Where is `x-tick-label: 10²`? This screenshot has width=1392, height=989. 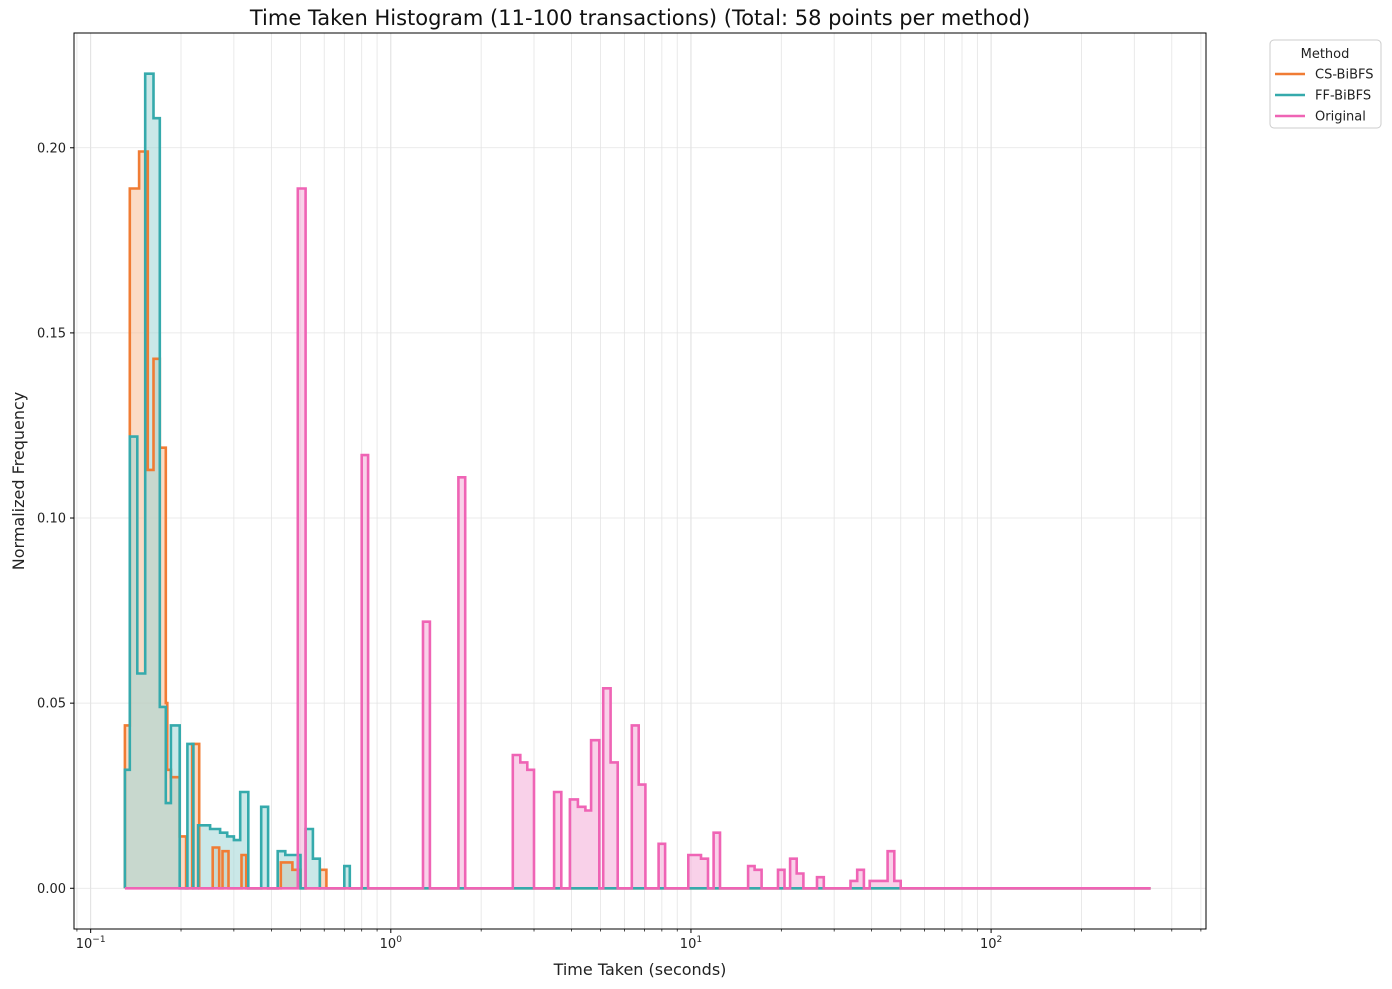 x-tick-label: 10² is located at coordinates (991, 943).